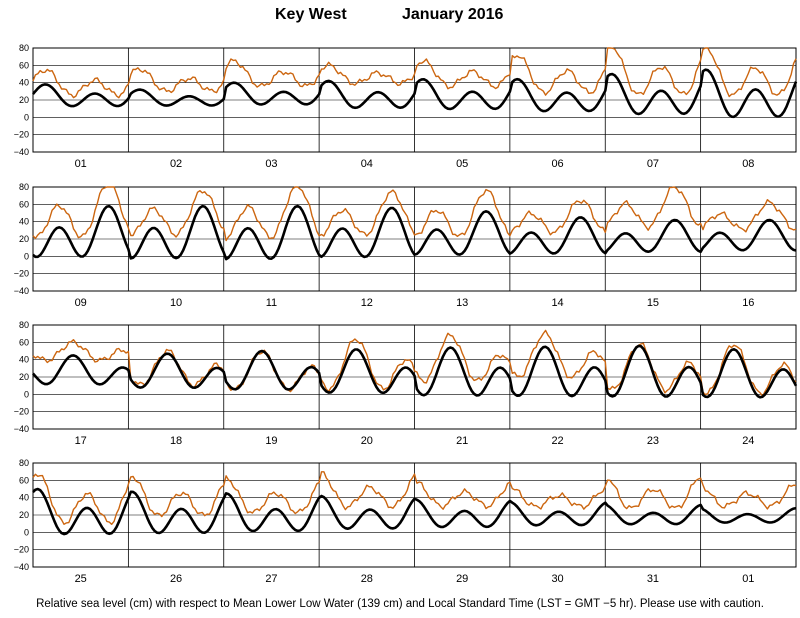 This screenshot has height=618, width=800. I want to click on day-label: 14, so click(557, 303).